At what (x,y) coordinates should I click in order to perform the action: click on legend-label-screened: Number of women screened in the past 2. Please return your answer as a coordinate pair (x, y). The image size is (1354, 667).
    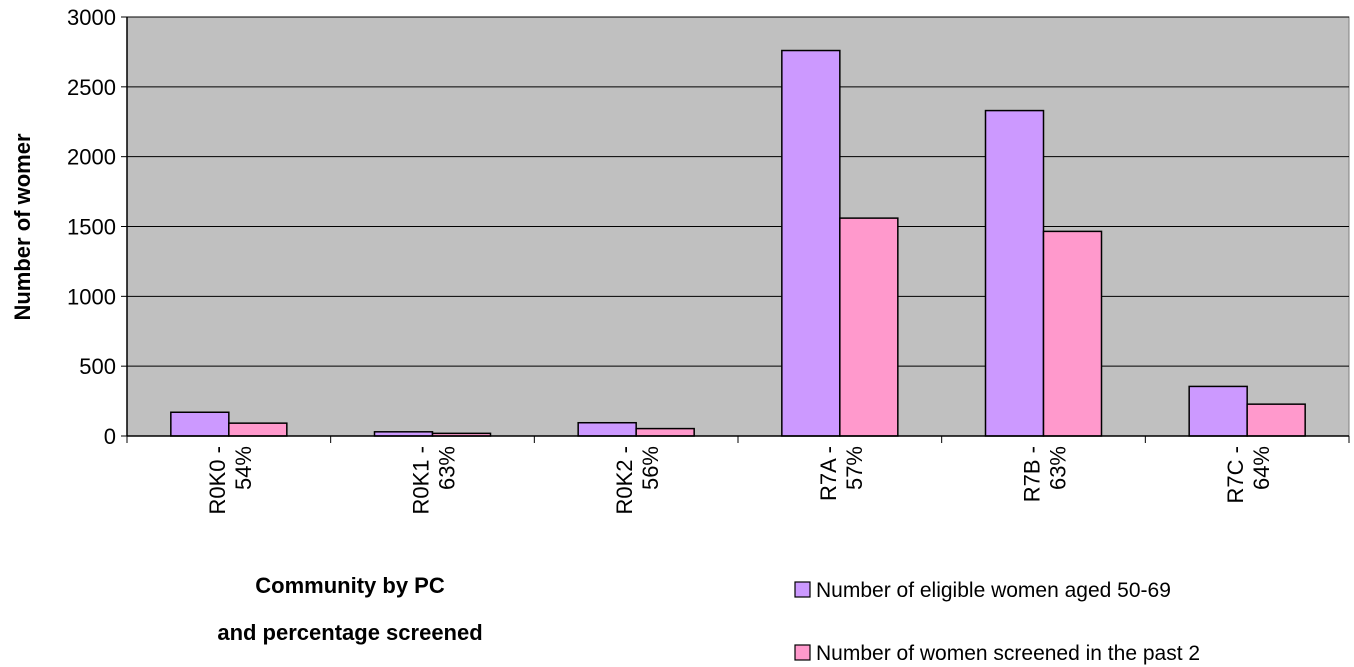
    Looking at the image, I should click on (1008, 653).